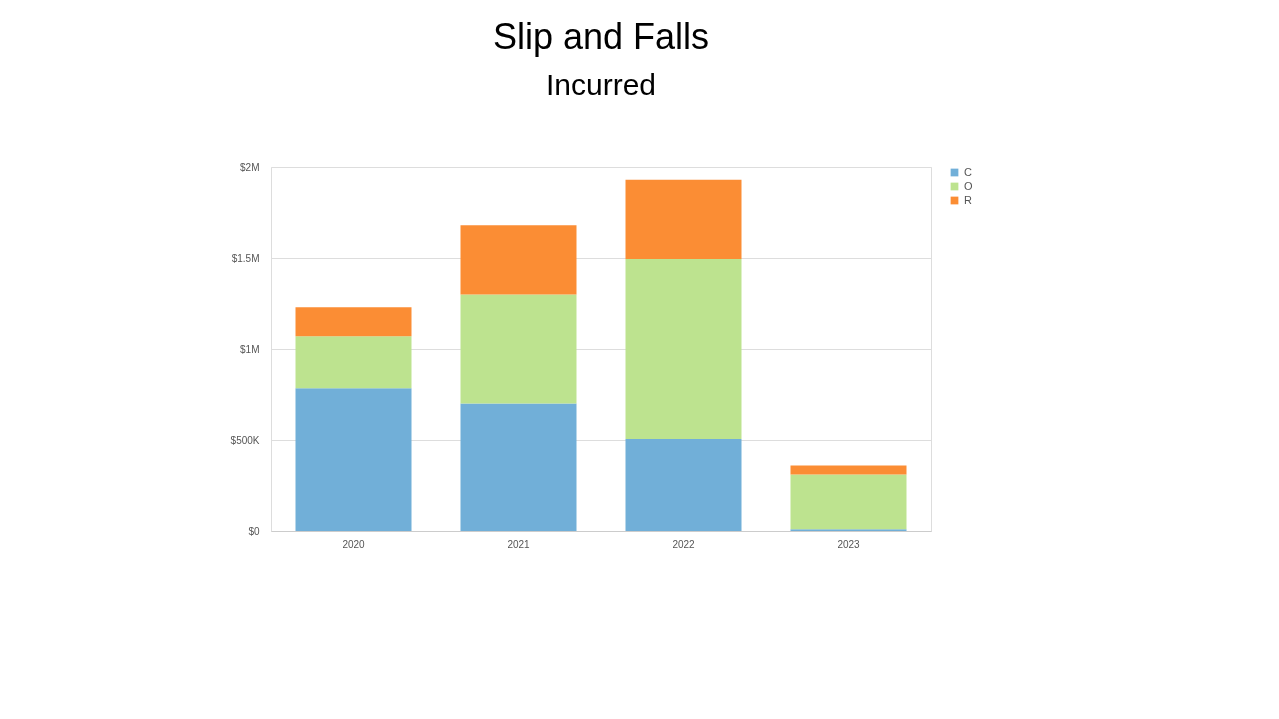 Image resolution: width=1279 pixels, height=719 pixels. What do you see at coordinates (684, 544) in the screenshot?
I see `x-tick-label: 2022` at bounding box center [684, 544].